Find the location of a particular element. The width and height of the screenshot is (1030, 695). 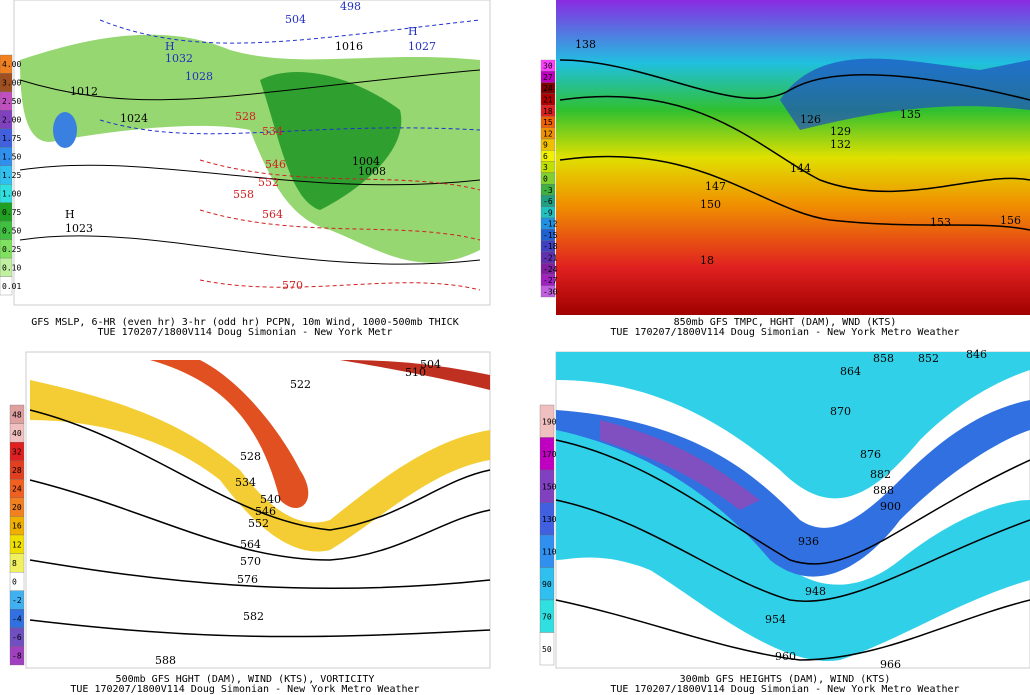

colorbar-label: 170 is located at coordinates (549, 454).